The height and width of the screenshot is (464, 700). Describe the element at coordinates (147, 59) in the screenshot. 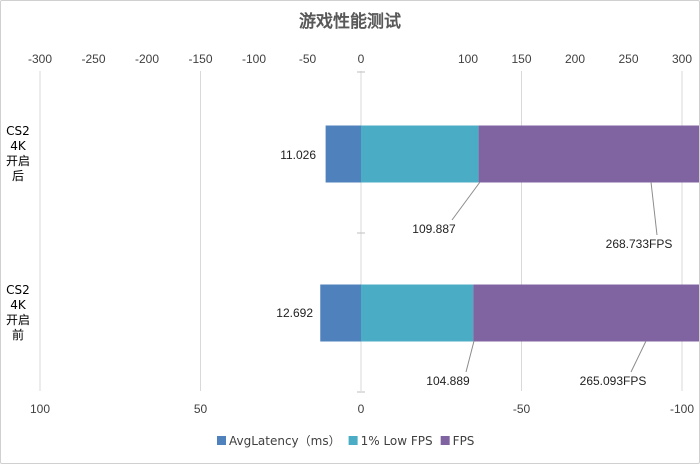

I see `primary-tick-label: -200` at that location.